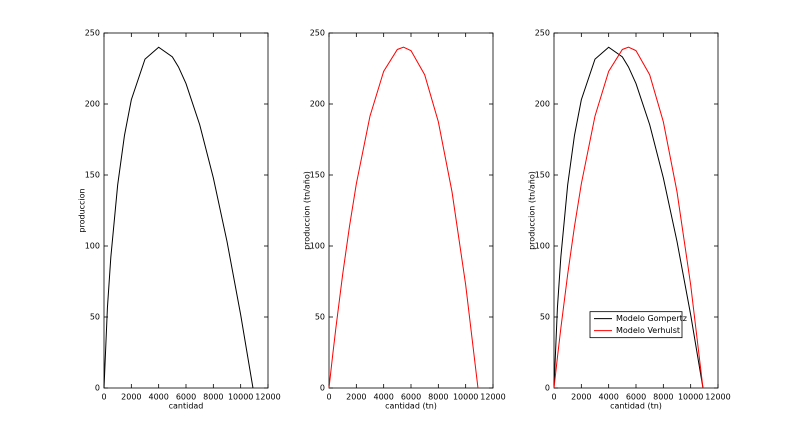 The width and height of the screenshot is (800, 436). I want to click on y-axis-label: produccion, so click(82, 210).